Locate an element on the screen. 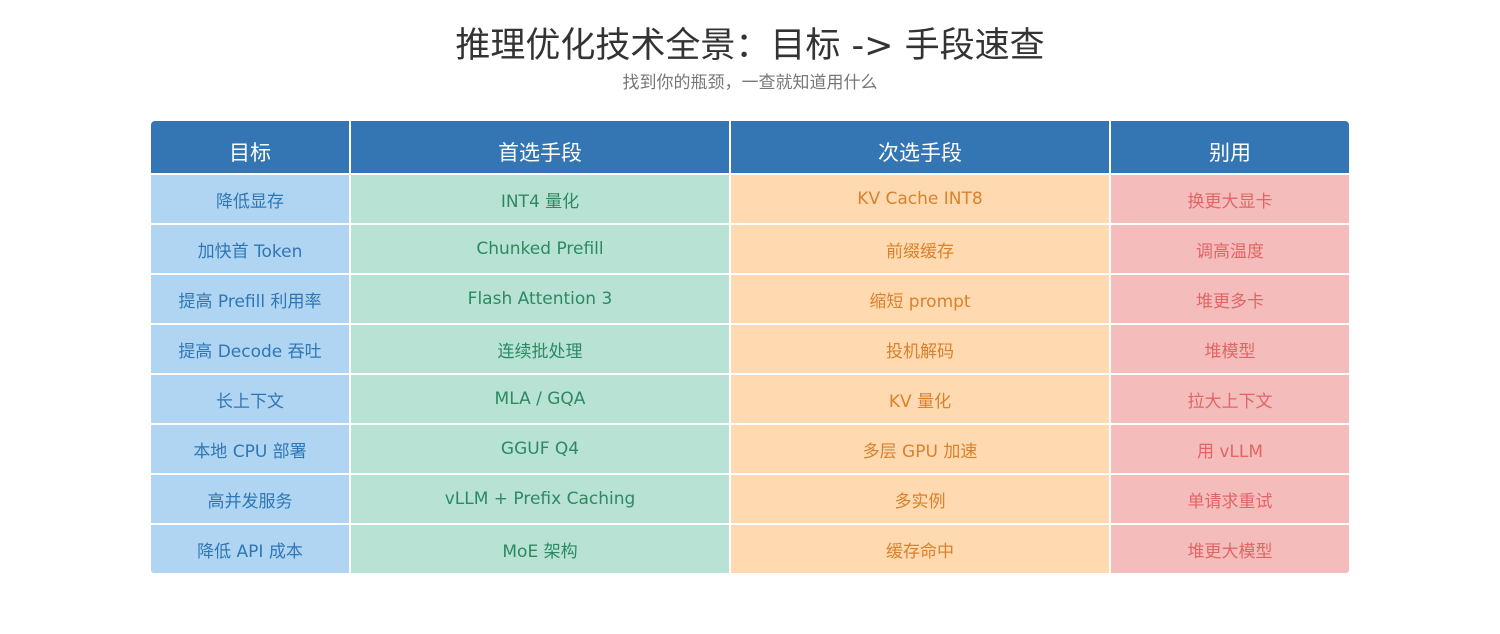  page-title: 推理优化技术全景：目标 -> 手段速查 is located at coordinates (750, 46).